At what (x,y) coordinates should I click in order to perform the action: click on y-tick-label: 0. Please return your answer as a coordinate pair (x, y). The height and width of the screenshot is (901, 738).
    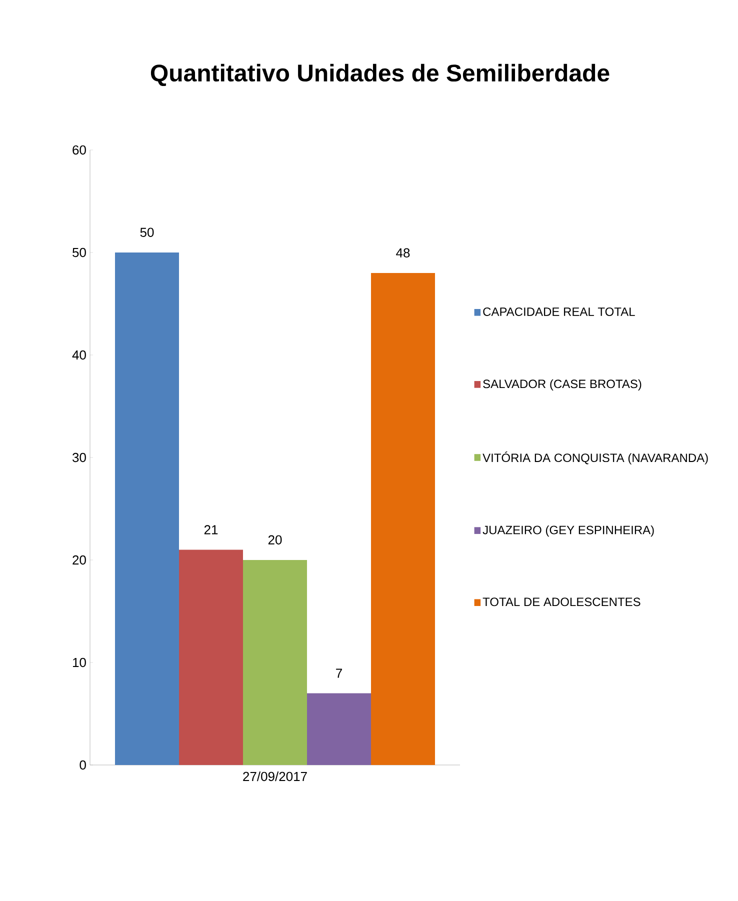
    Looking at the image, I should click on (83, 765).